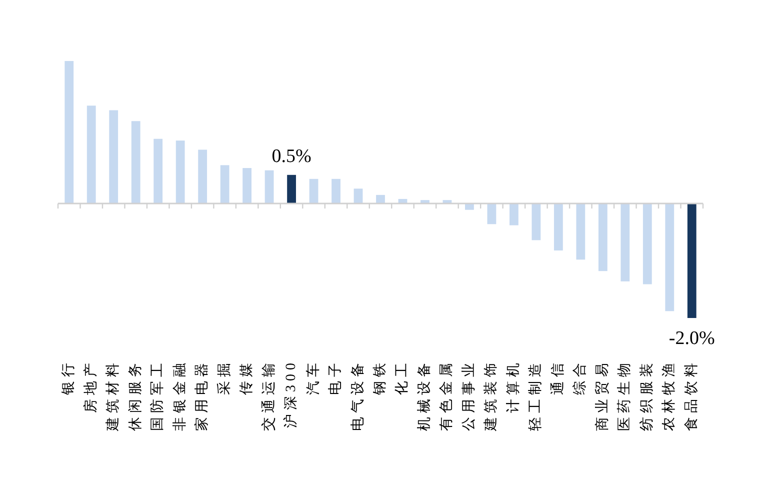 The width and height of the screenshot is (764, 489). Describe the element at coordinates (313, 377) in the screenshot. I see `x-tick-label: 汽车` at that location.